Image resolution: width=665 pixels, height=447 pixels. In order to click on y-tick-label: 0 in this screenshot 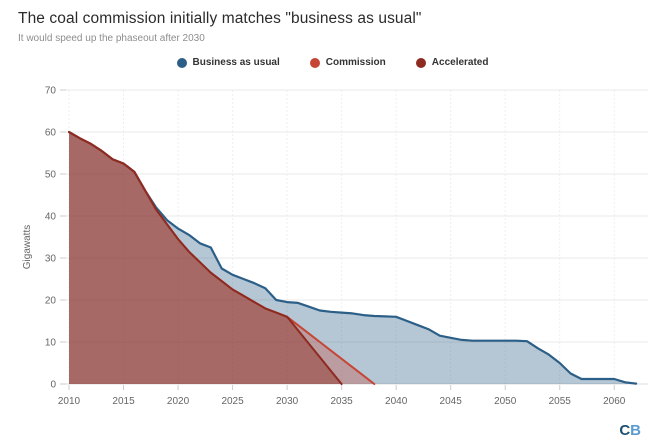, I will do `click(53, 385)`.